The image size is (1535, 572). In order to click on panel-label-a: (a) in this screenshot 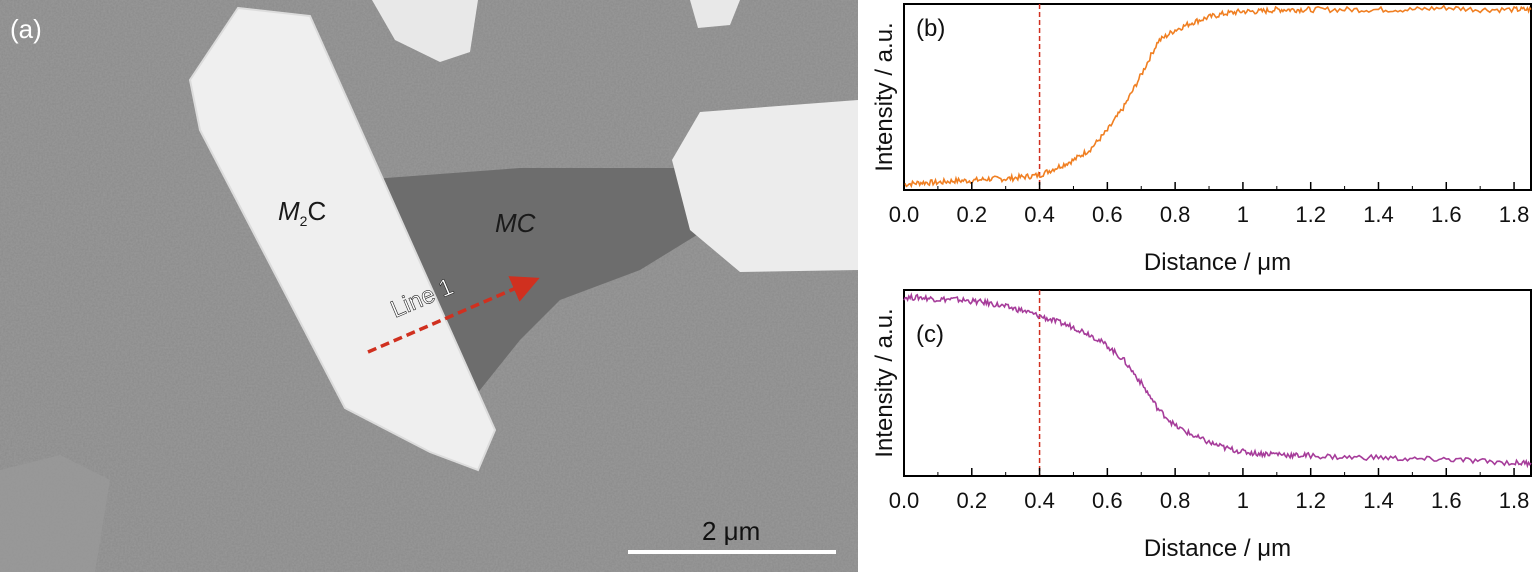, I will do `click(26, 29)`.